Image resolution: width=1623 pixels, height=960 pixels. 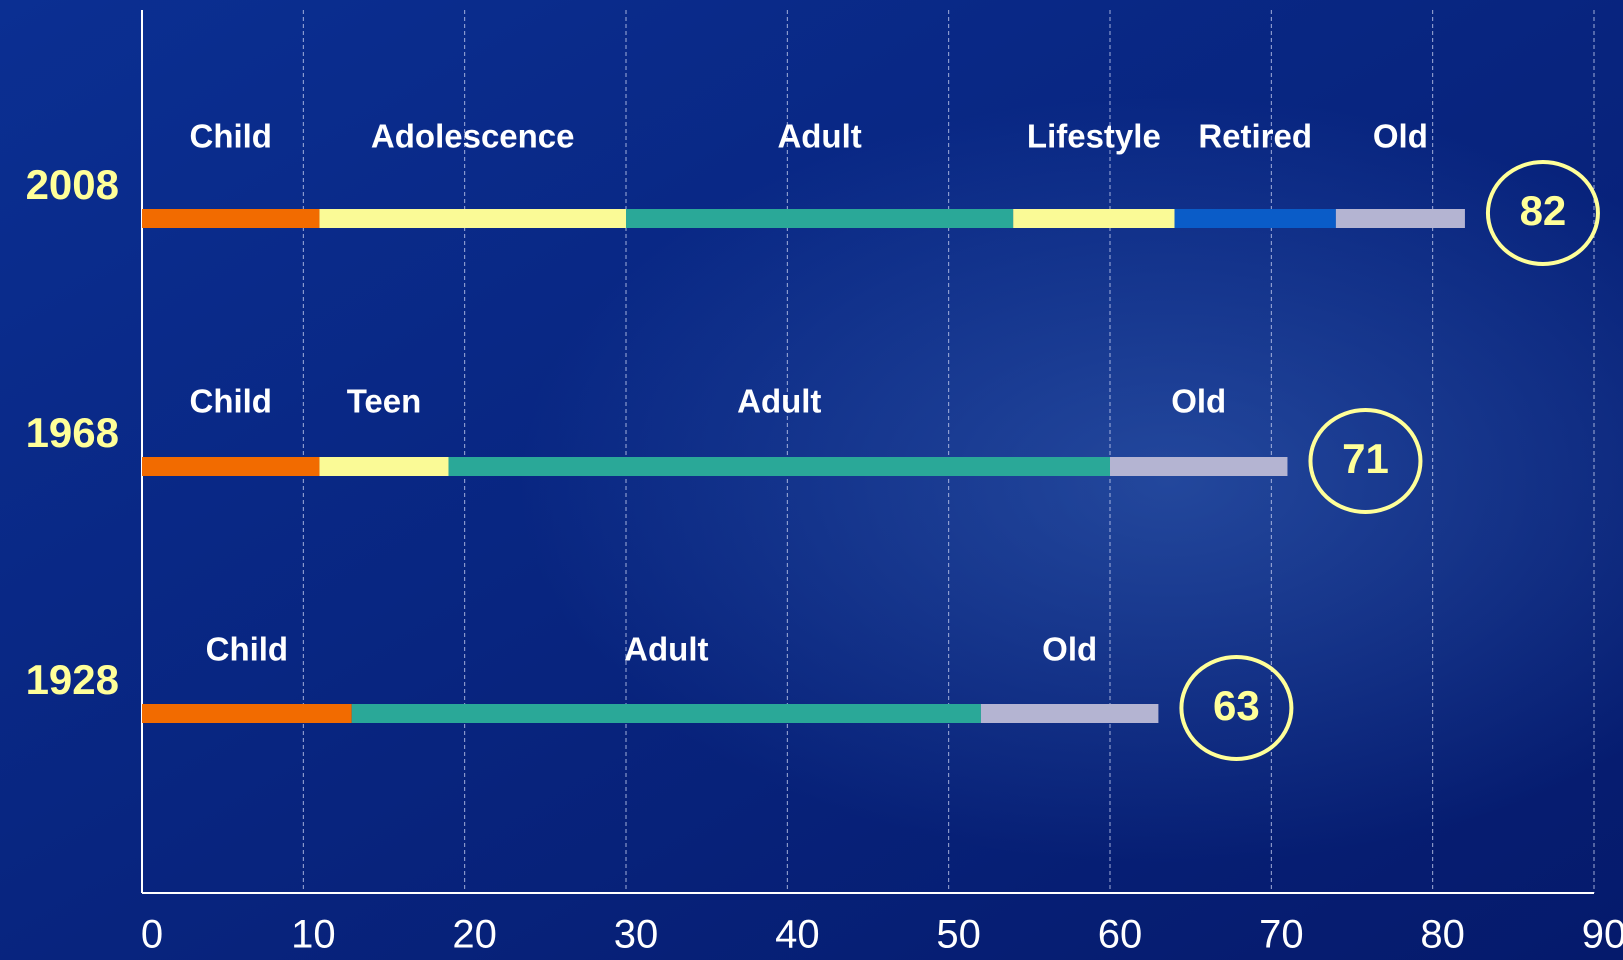 I want to click on total-label: 82, so click(x=1543, y=210).